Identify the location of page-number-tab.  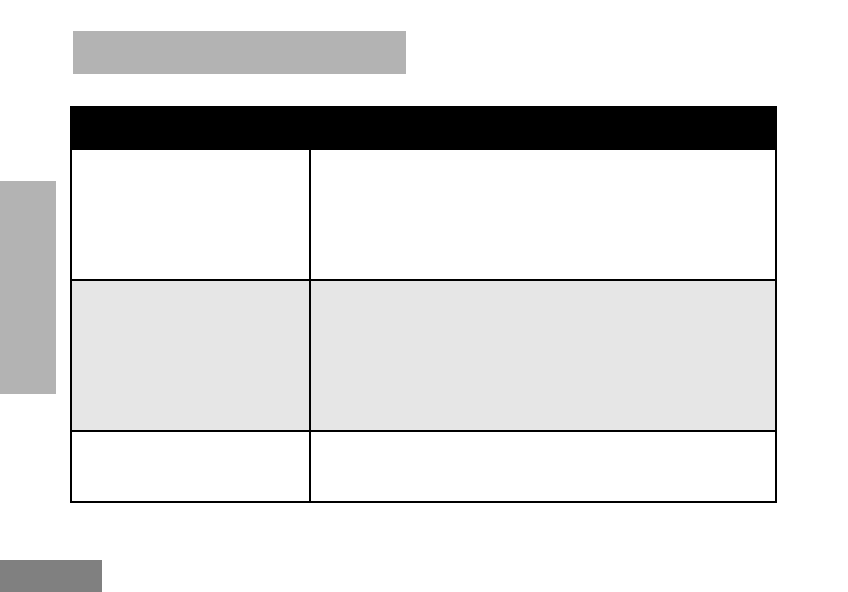
(51, 576).